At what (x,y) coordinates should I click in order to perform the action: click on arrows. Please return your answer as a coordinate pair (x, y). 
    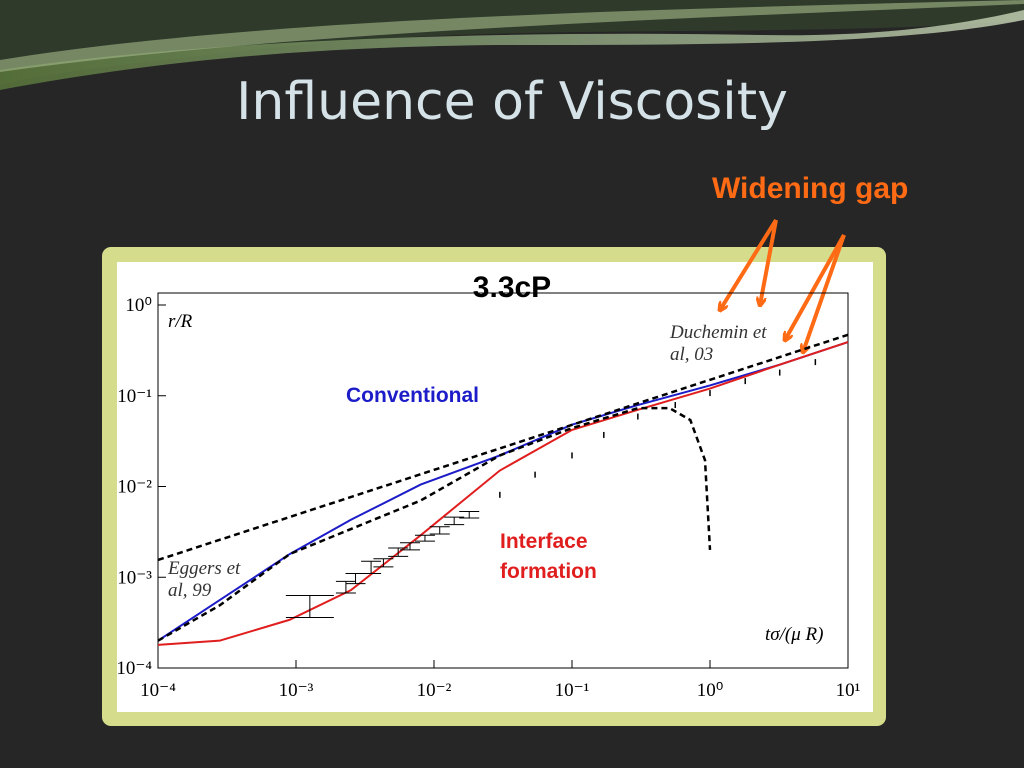
    Looking at the image, I should click on (783, 285).